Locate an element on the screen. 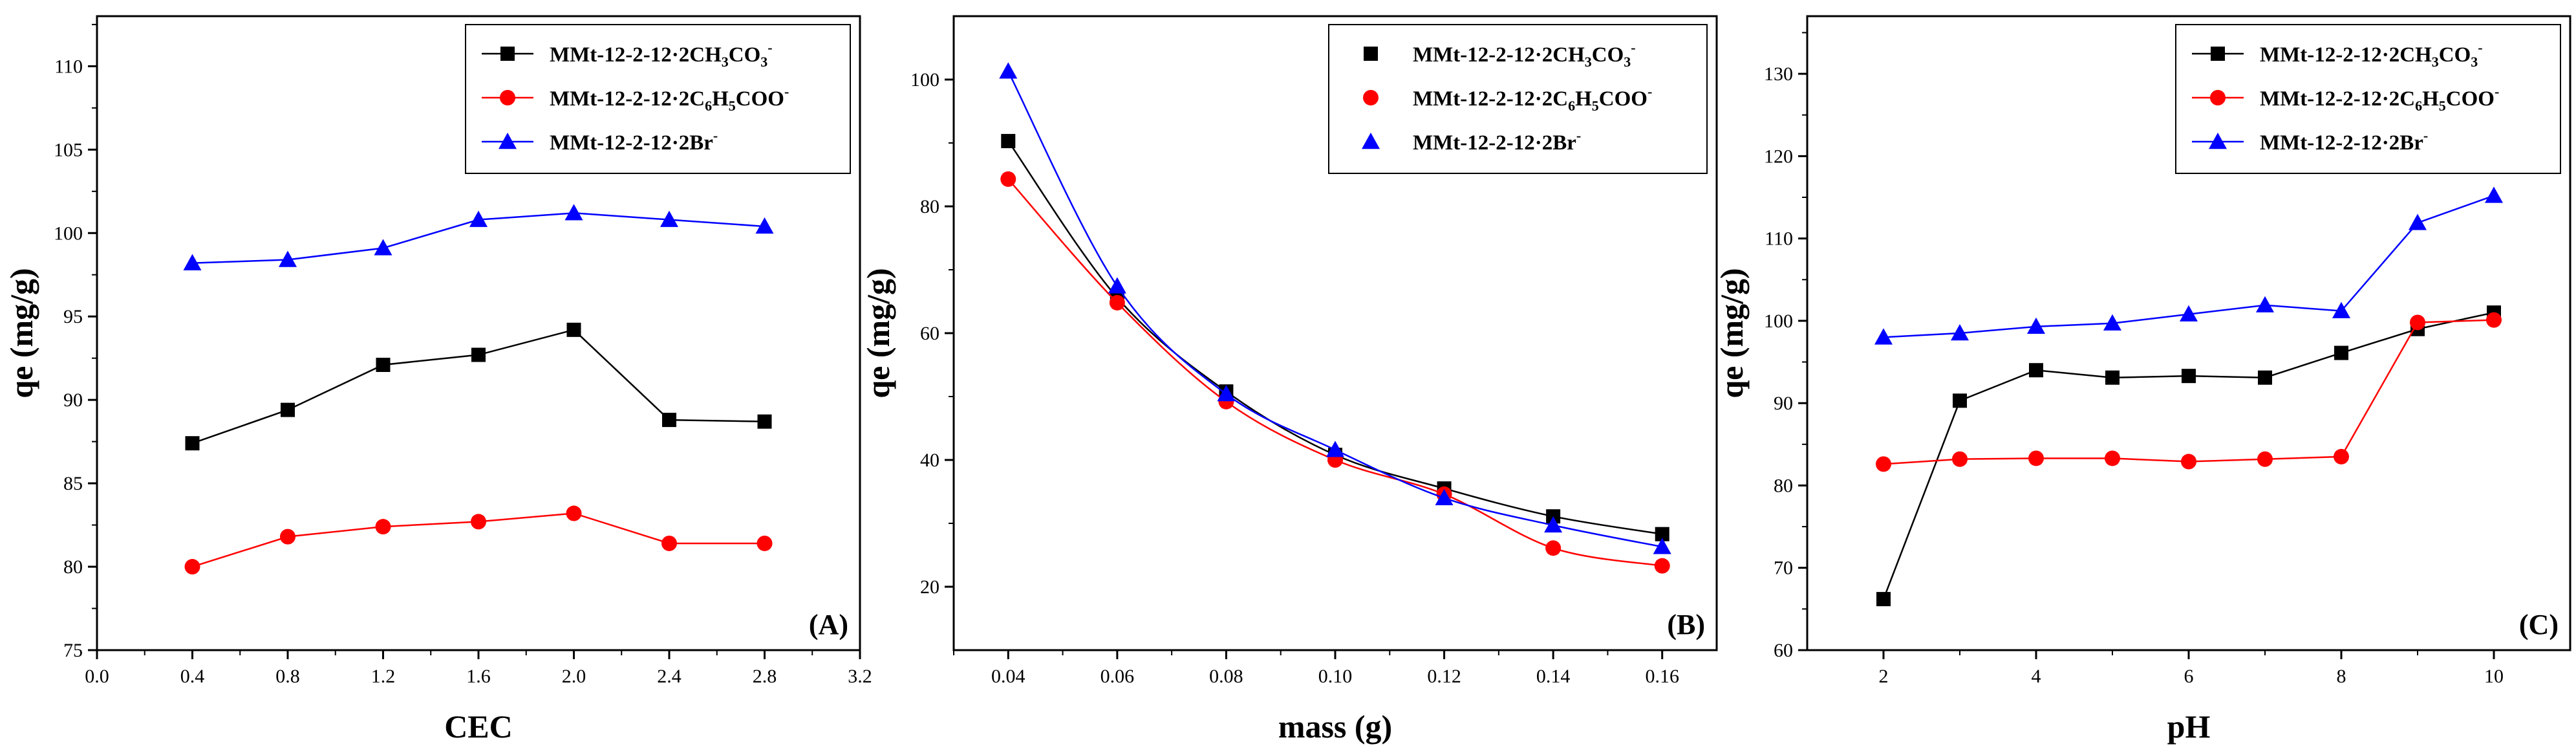 The image size is (2576, 753). y-tick-label: 75 is located at coordinates (73, 650).